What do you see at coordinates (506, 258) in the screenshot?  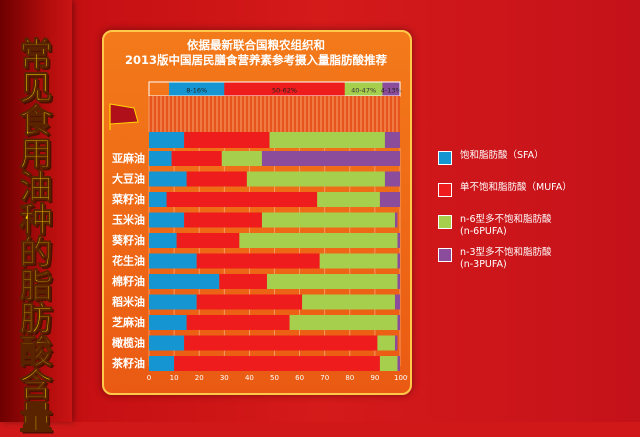 I see `legend-label: n-3型多不饱和脂肪酸 (n-3PUFA)` at bounding box center [506, 258].